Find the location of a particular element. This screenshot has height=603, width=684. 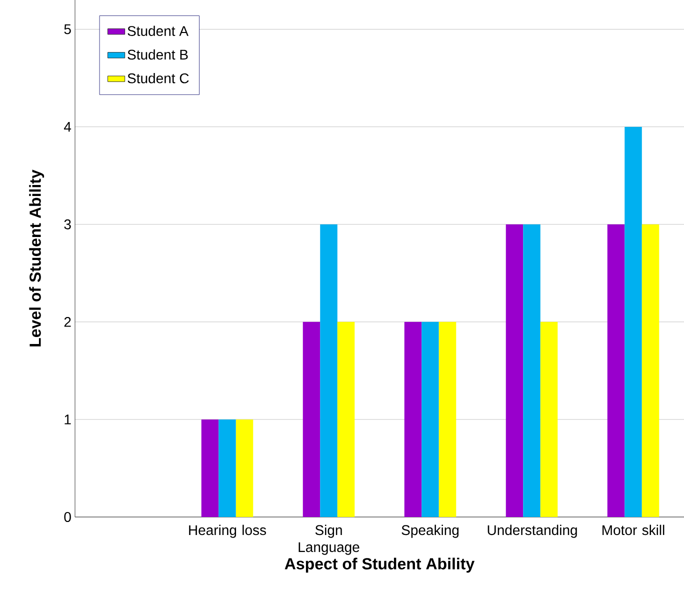

x-tick-label: Motor skill is located at coordinates (633, 530).